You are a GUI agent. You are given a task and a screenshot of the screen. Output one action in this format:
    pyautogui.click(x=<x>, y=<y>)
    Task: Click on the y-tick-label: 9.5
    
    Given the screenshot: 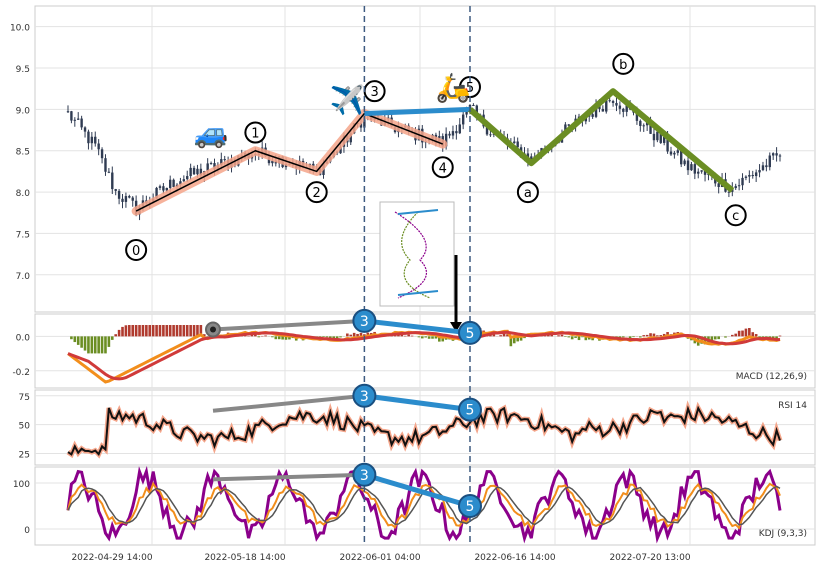 What is the action you would take?
    pyautogui.click(x=23, y=70)
    